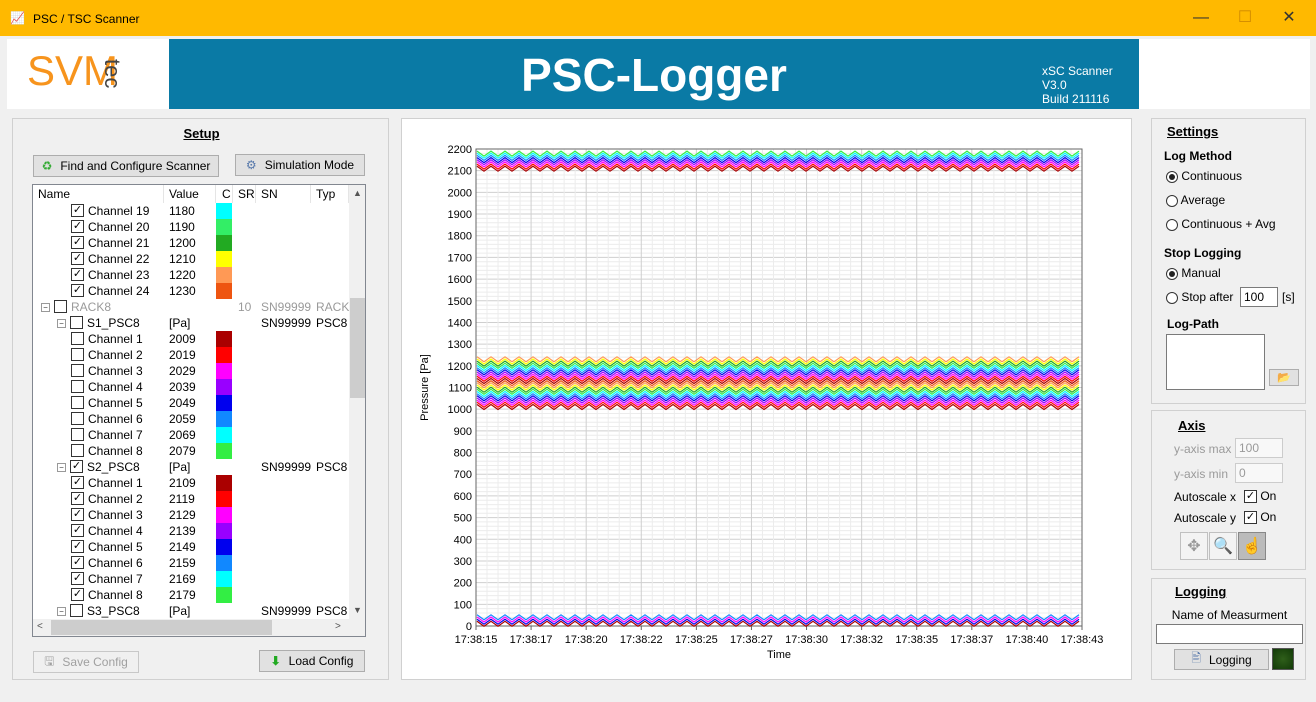 This screenshot has height=702, width=1316. Describe the element at coordinates (191, 595) in the screenshot. I see `tree-row: ✓ Channel 8 2179` at that location.